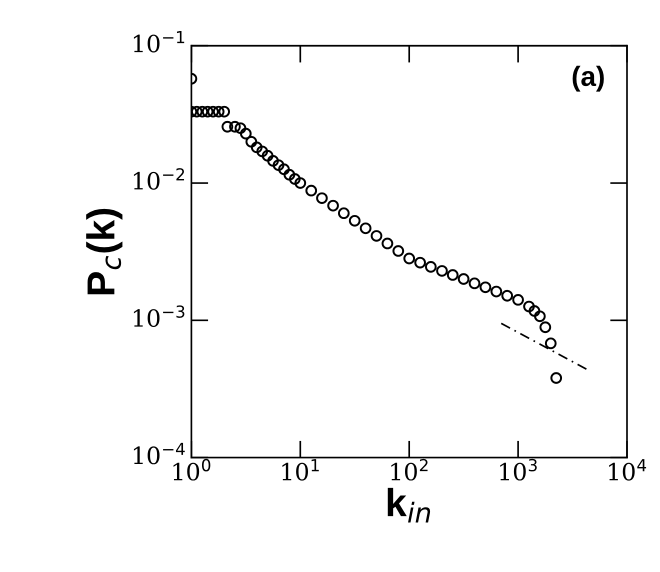  Describe the element at coordinates (192, 469) in the screenshot. I see `x-tick-label: 10$^{0}$` at that location.